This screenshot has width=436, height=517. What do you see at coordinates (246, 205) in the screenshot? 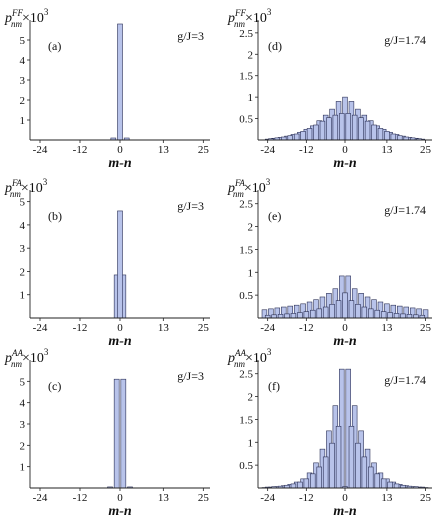
I see `y-tick-label: 2.5` at bounding box center [246, 205].